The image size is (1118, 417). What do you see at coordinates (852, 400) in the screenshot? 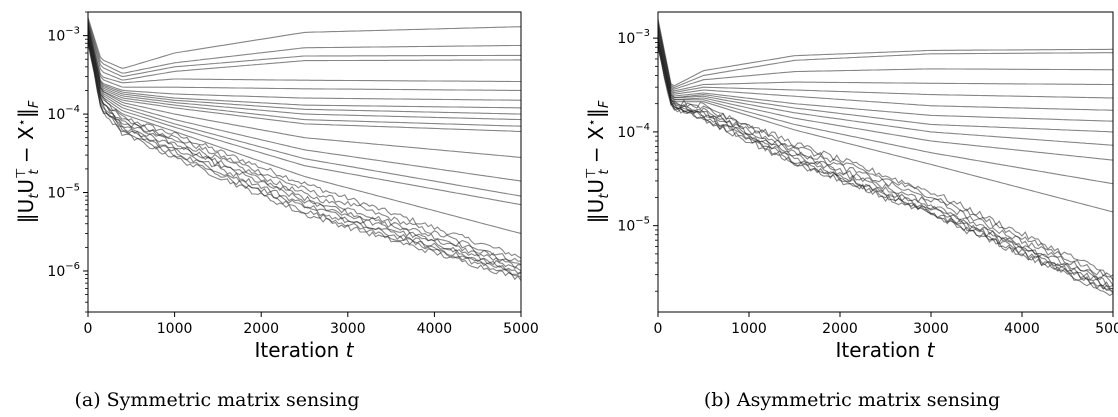
I see `caption-b: (b) Asymmetric matrix sensing` at bounding box center [852, 400].